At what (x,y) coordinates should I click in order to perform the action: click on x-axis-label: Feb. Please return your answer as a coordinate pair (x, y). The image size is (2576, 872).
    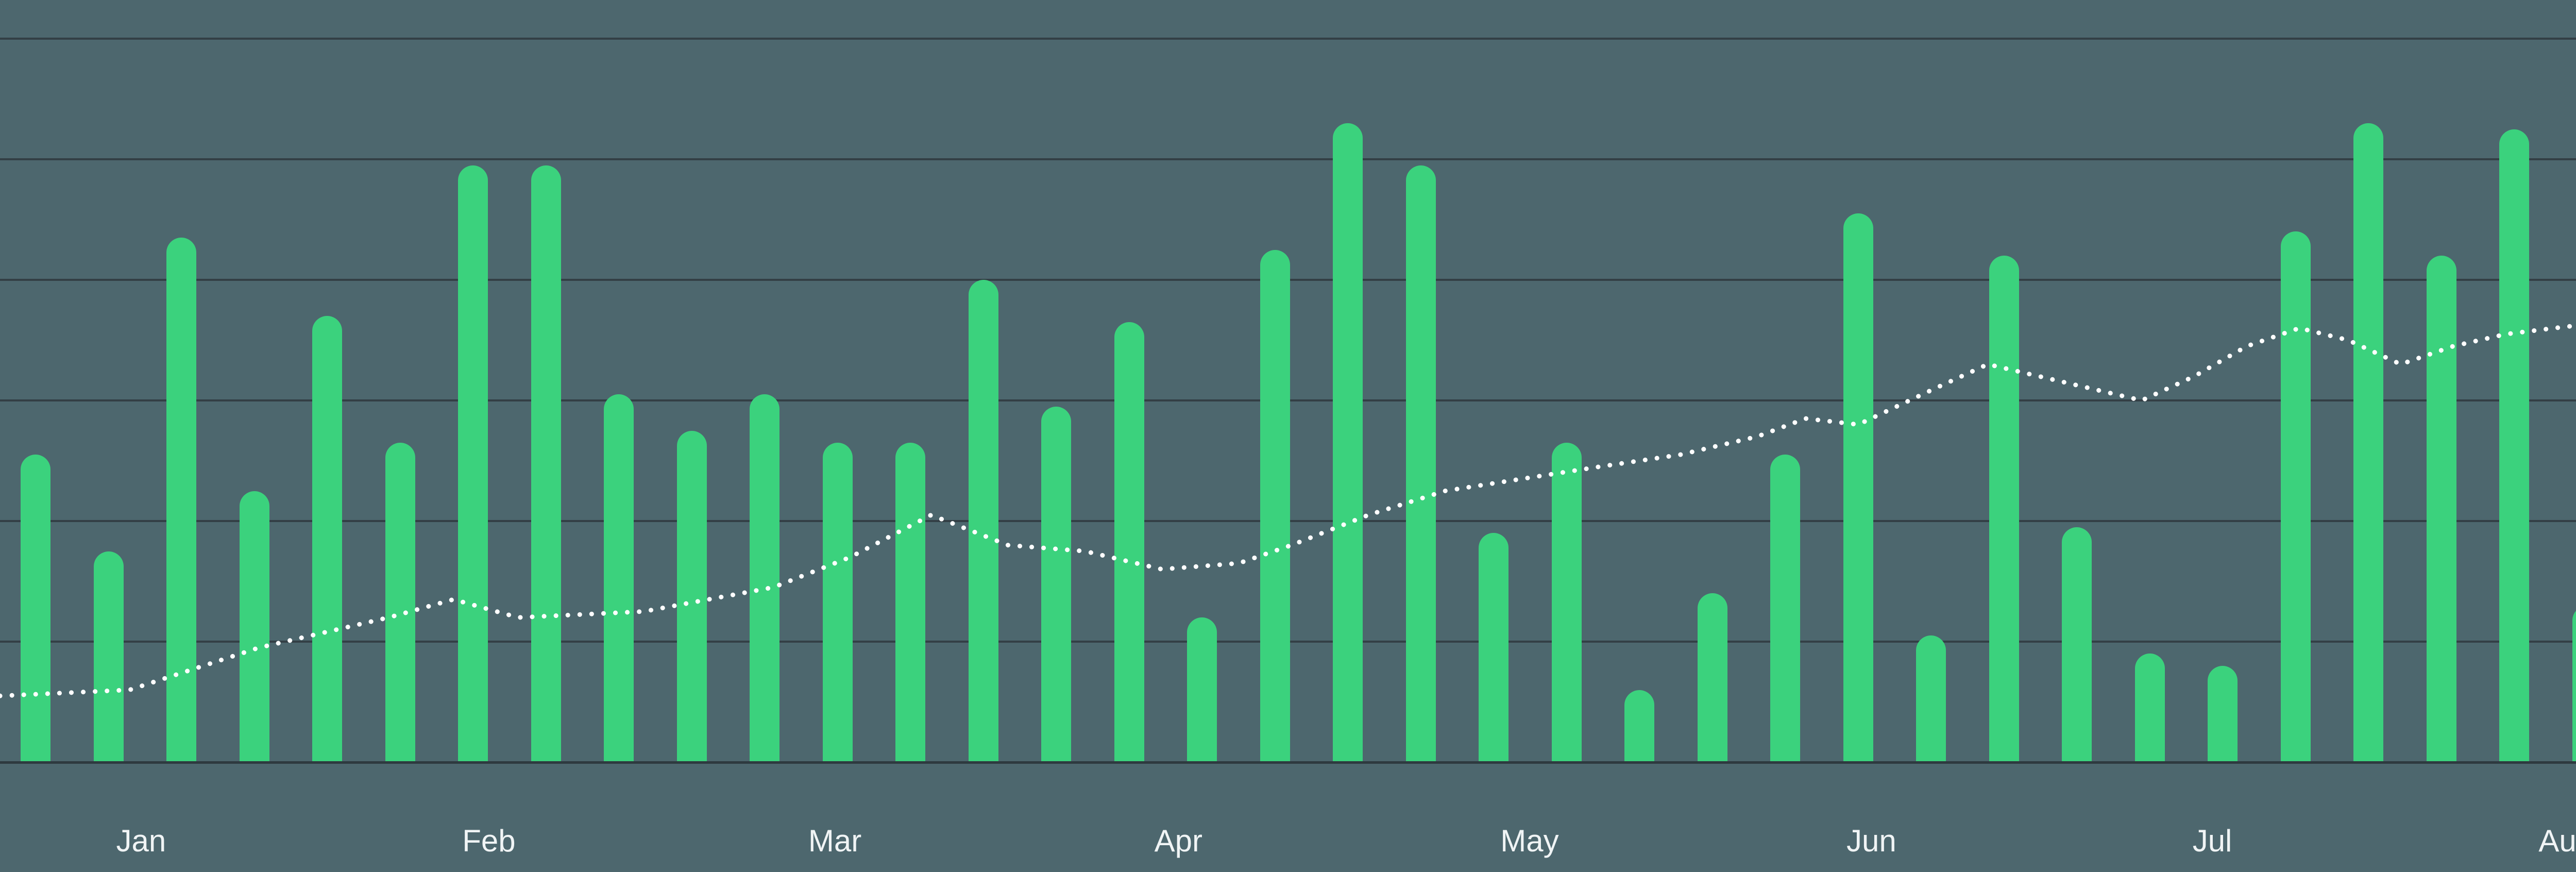
    Looking at the image, I should click on (489, 841).